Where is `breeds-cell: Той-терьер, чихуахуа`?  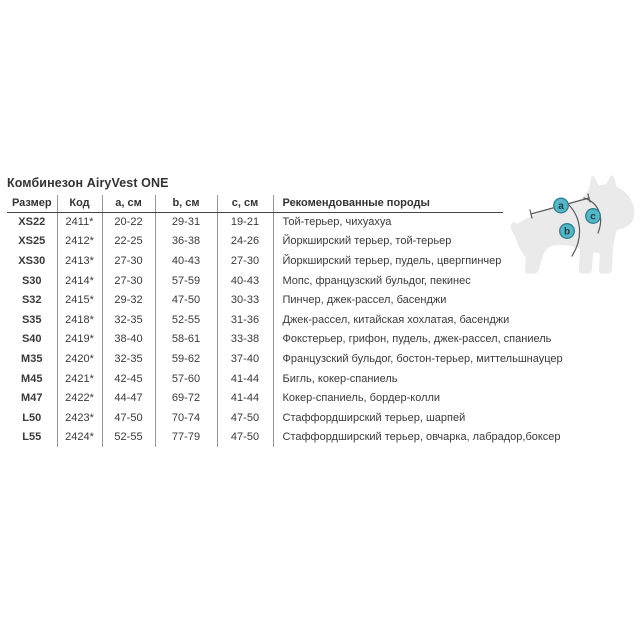
breeds-cell: Той-терьер, чихуахуа is located at coordinates (337, 222).